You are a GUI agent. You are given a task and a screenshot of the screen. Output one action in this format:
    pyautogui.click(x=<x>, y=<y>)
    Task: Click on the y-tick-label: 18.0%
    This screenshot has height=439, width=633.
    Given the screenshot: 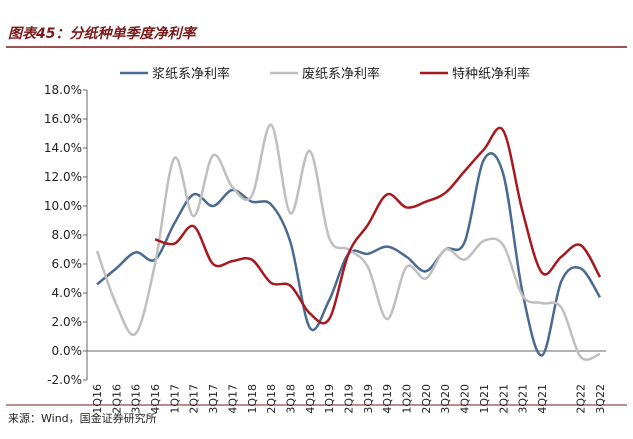 What is the action you would take?
    pyautogui.click(x=63, y=90)
    